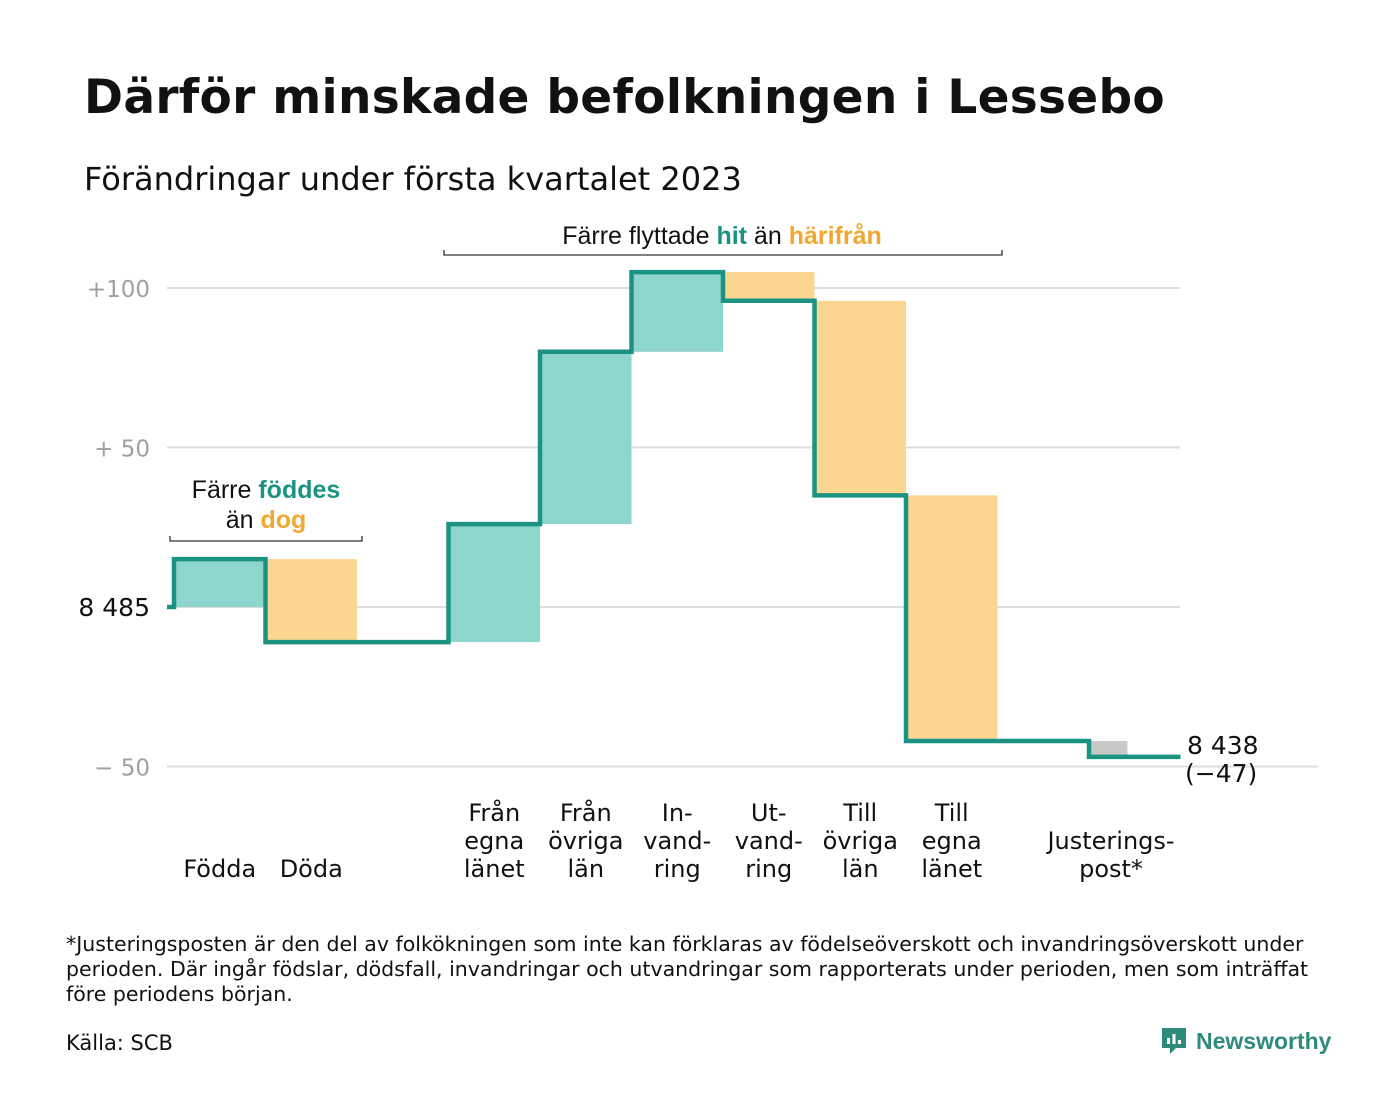  What do you see at coordinates (1221, 773) in the screenshot?
I see `end-change-label: (−47)` at bounding box center [1221, 773].